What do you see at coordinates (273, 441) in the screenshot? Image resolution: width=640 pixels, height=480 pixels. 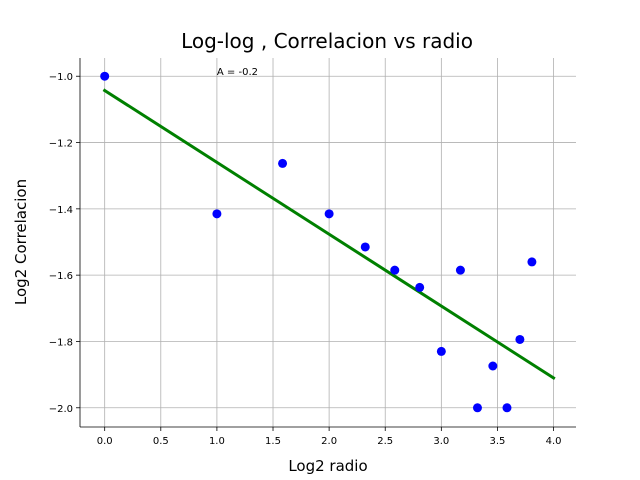 I see `x-tick-label: 1.5` at bounding box center [273, 441].